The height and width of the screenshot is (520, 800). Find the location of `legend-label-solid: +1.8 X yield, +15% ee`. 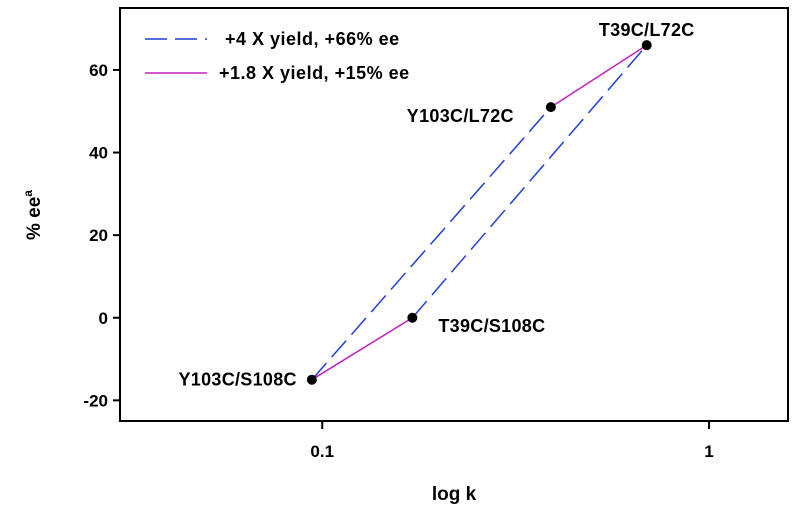

legend-label-solid: +1.8 X yield, +15% ee is located at coordinates (314, 73).